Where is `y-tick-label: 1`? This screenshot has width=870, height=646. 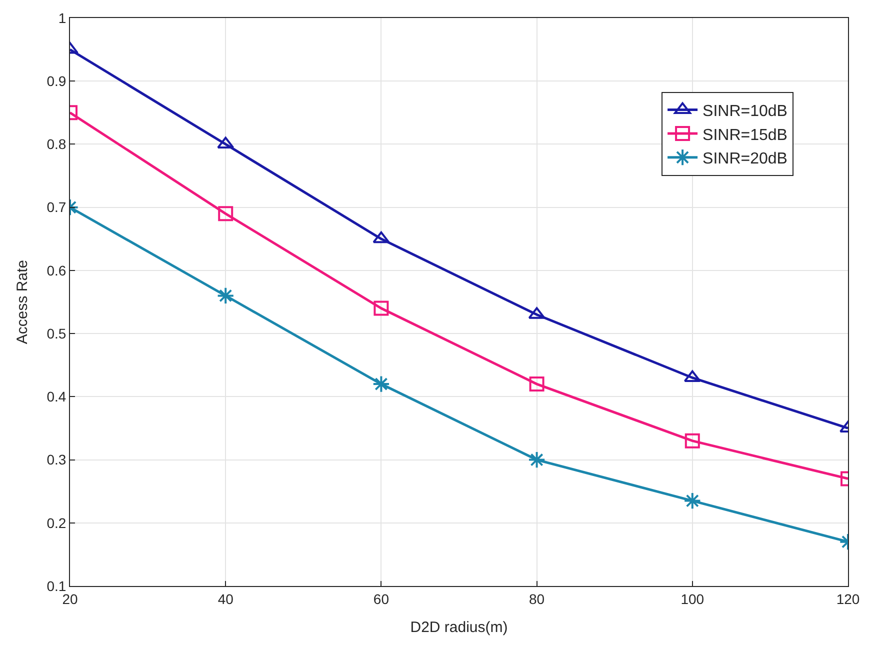 y-tick-label: 1 is located at coordinates (62, 18).